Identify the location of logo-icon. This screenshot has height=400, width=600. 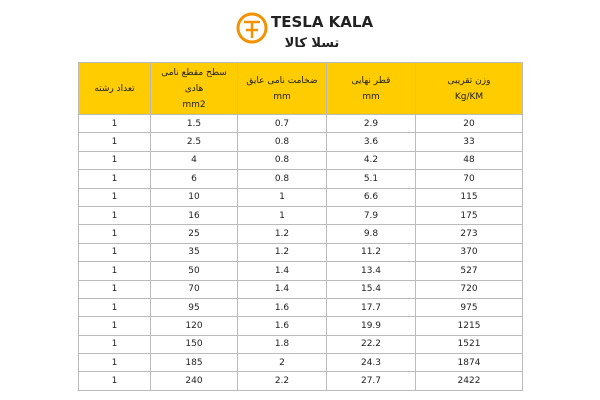
(252, 28).